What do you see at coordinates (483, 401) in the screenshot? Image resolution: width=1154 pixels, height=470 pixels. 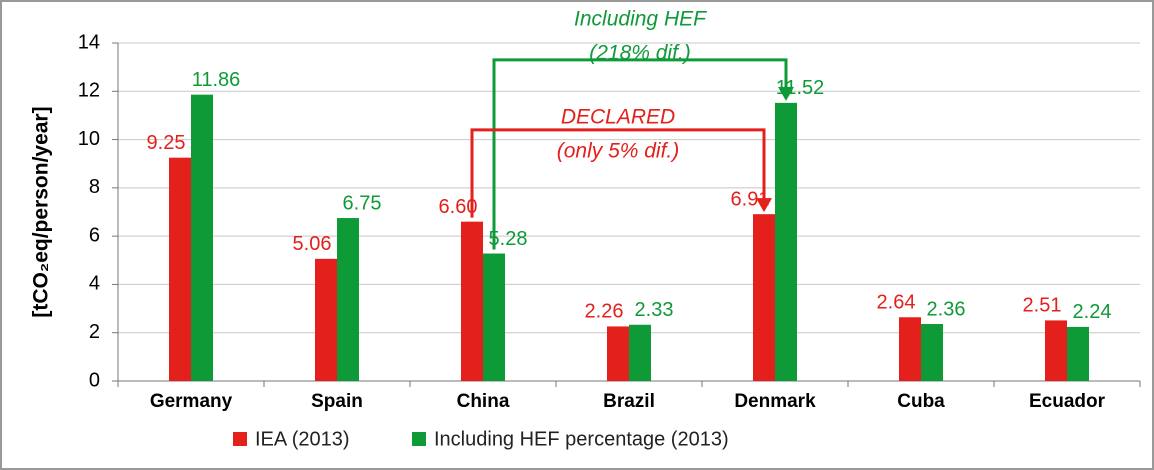 I see `x-tick-label: China` at bounding box center [483, 401].